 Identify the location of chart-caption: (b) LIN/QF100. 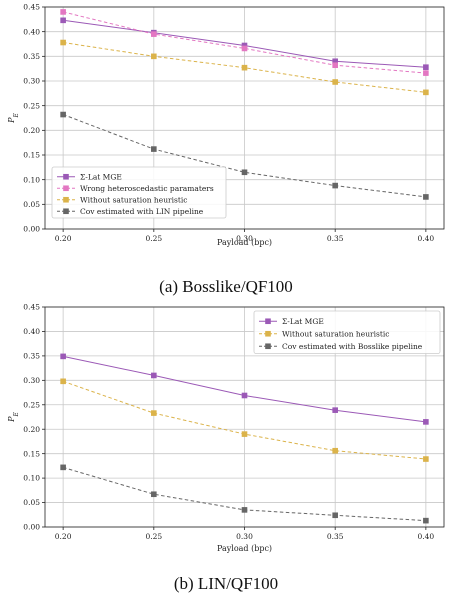
(226, 583).